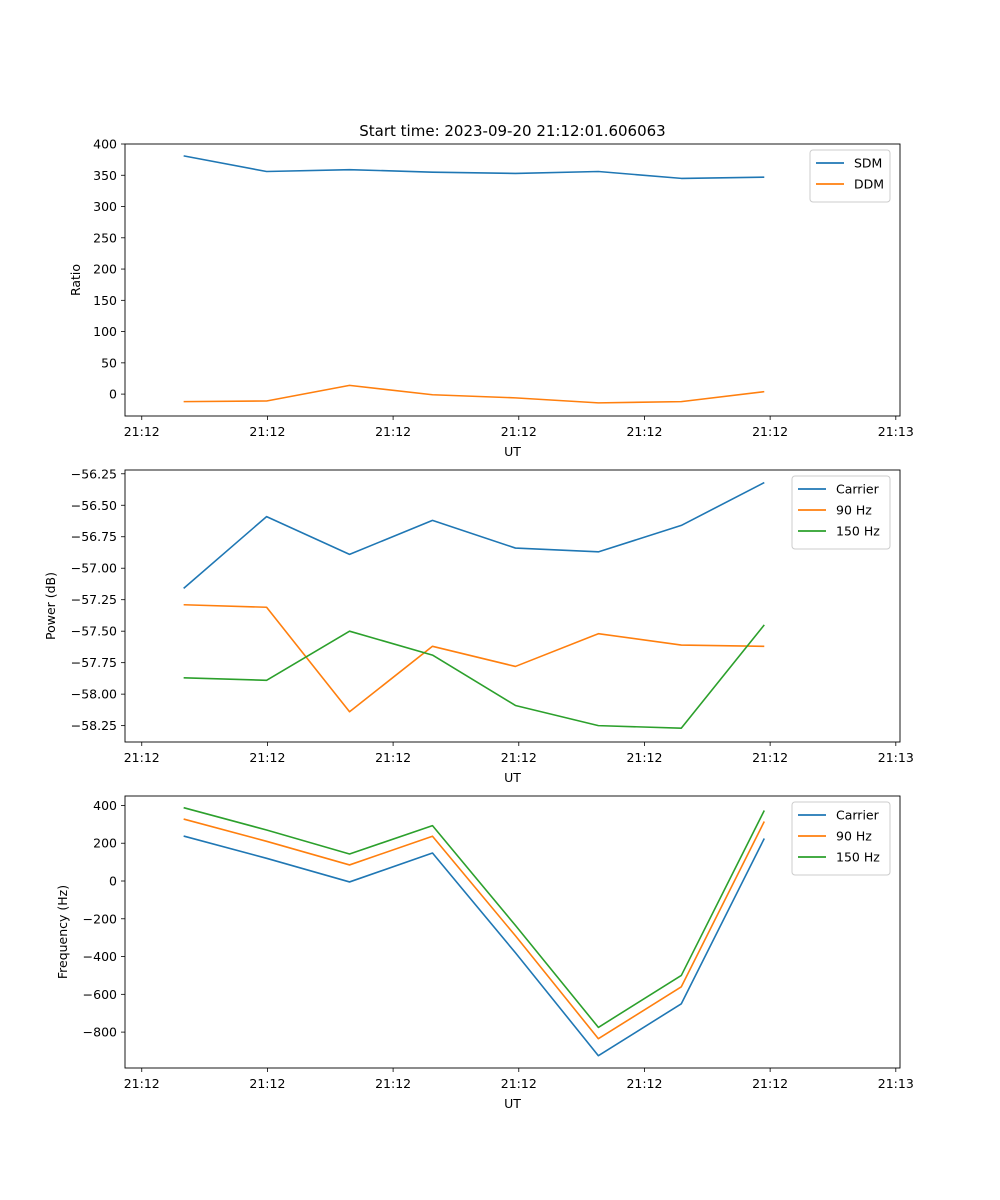 The width and height of the screenshot is (1000, 1200). Describe the element at coordinates (62, 932) in the screenshot. I see `y-axis-label: Frequency (Hz)` at that location.